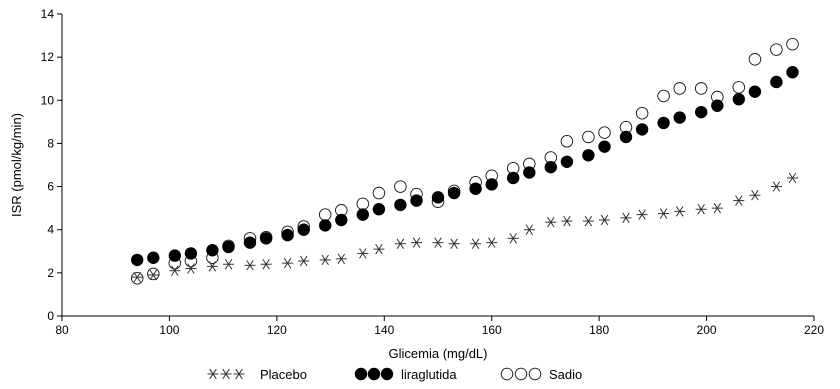 This screenshot has width=840, height=389. I want to click on x-tick-label: 200, so click(707, 330).